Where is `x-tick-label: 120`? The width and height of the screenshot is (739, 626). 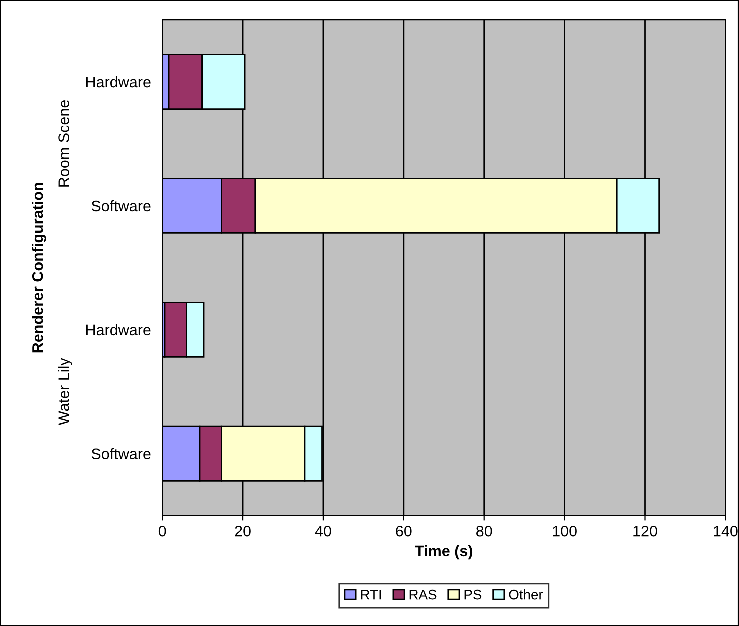 x-tick-label: 120 is located at coordinates (646, 531).